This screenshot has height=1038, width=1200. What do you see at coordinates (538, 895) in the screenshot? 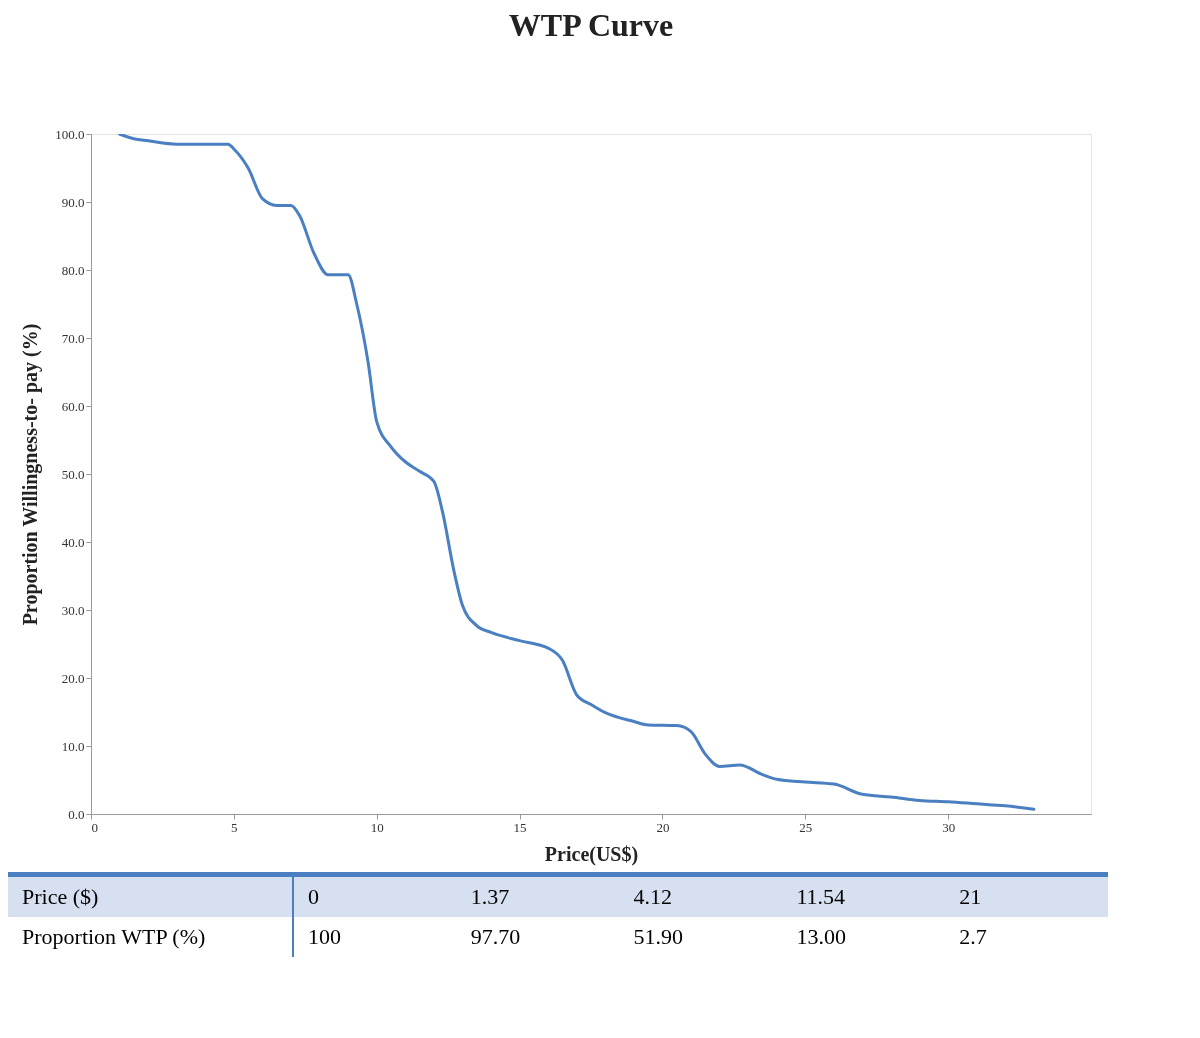
I see `text: 1.37` at bounding box center [538, 895].